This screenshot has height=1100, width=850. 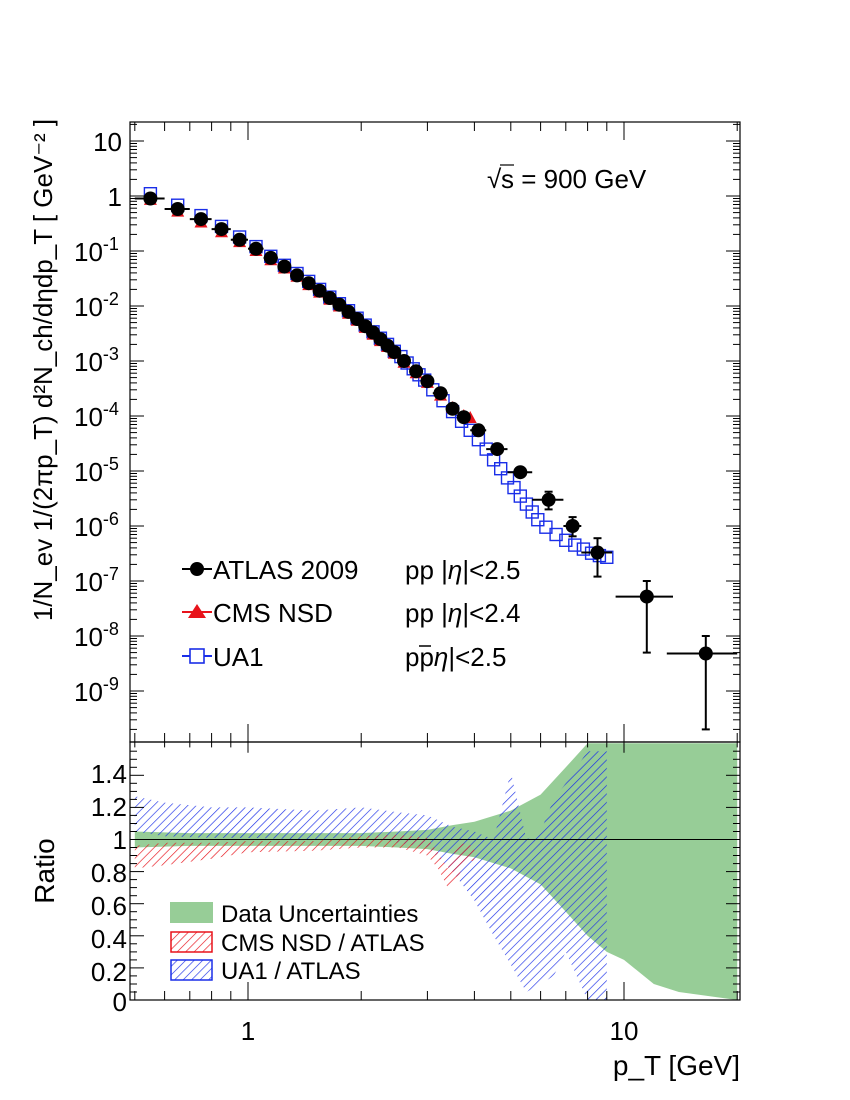 I want to click on y-tick-exponent: -1, so click(x=111, y=244).